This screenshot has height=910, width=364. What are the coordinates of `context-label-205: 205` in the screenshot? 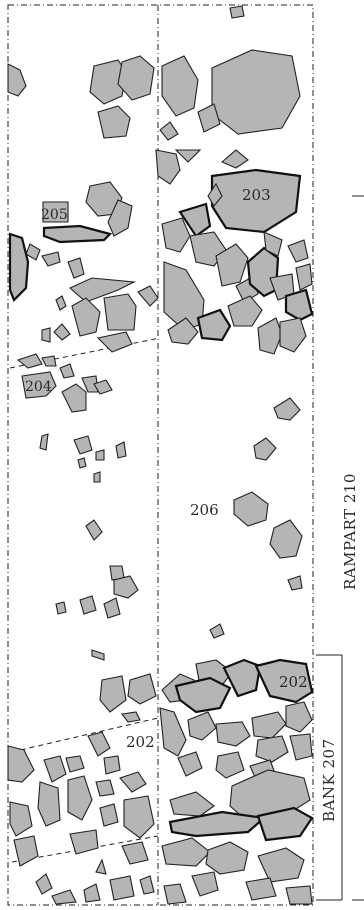 It's located at (54, 215).